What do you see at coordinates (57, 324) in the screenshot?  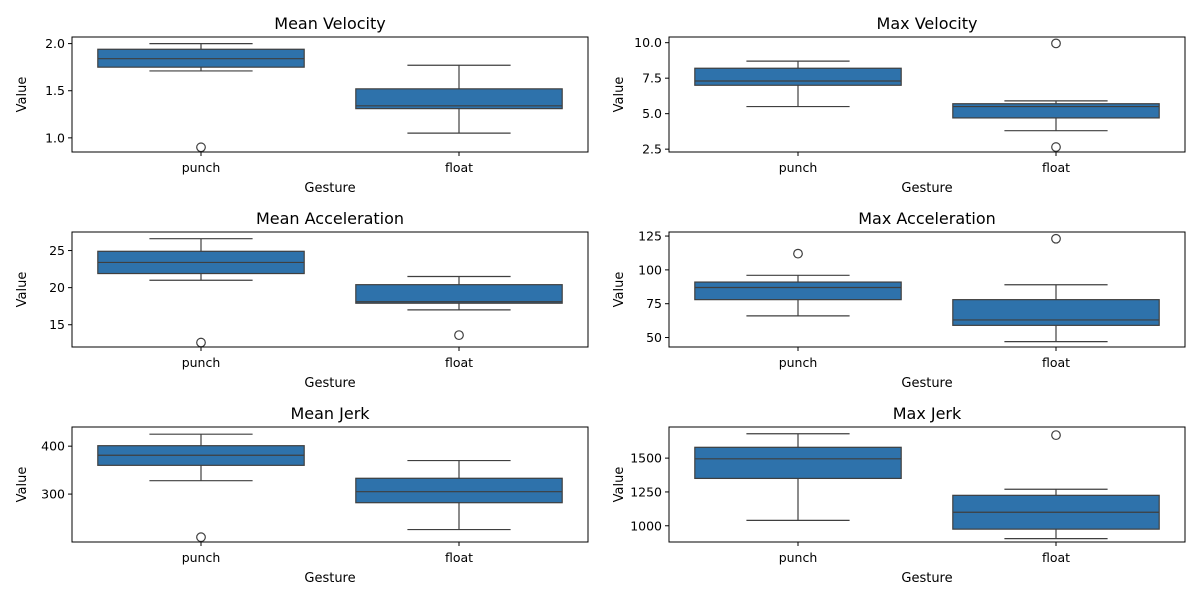 I see `y-tick-label: 15` at bounding box center [57, 324].